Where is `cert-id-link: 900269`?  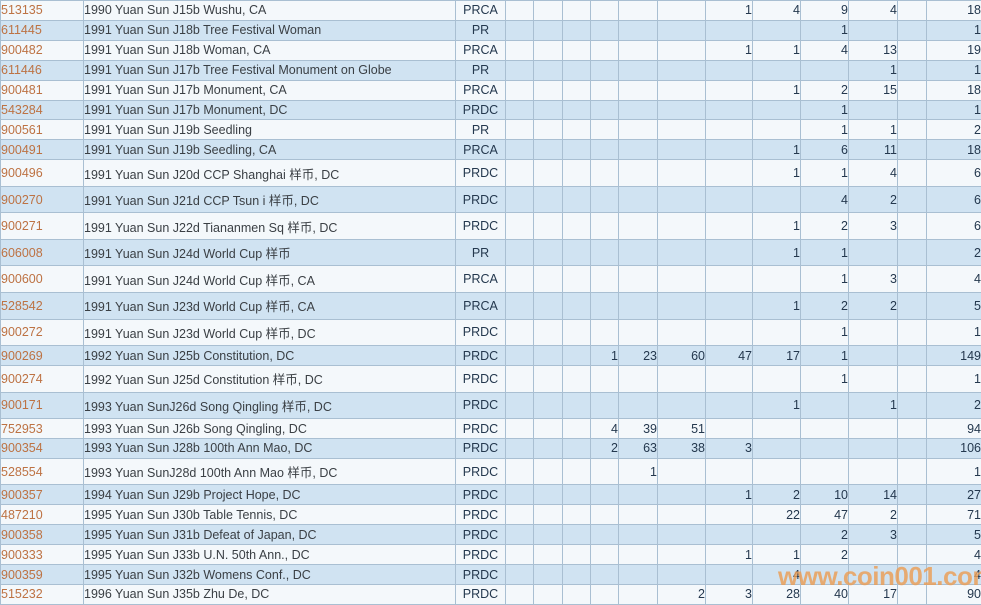 cert-id-link: 900269 is located at coordinates (42, 355).